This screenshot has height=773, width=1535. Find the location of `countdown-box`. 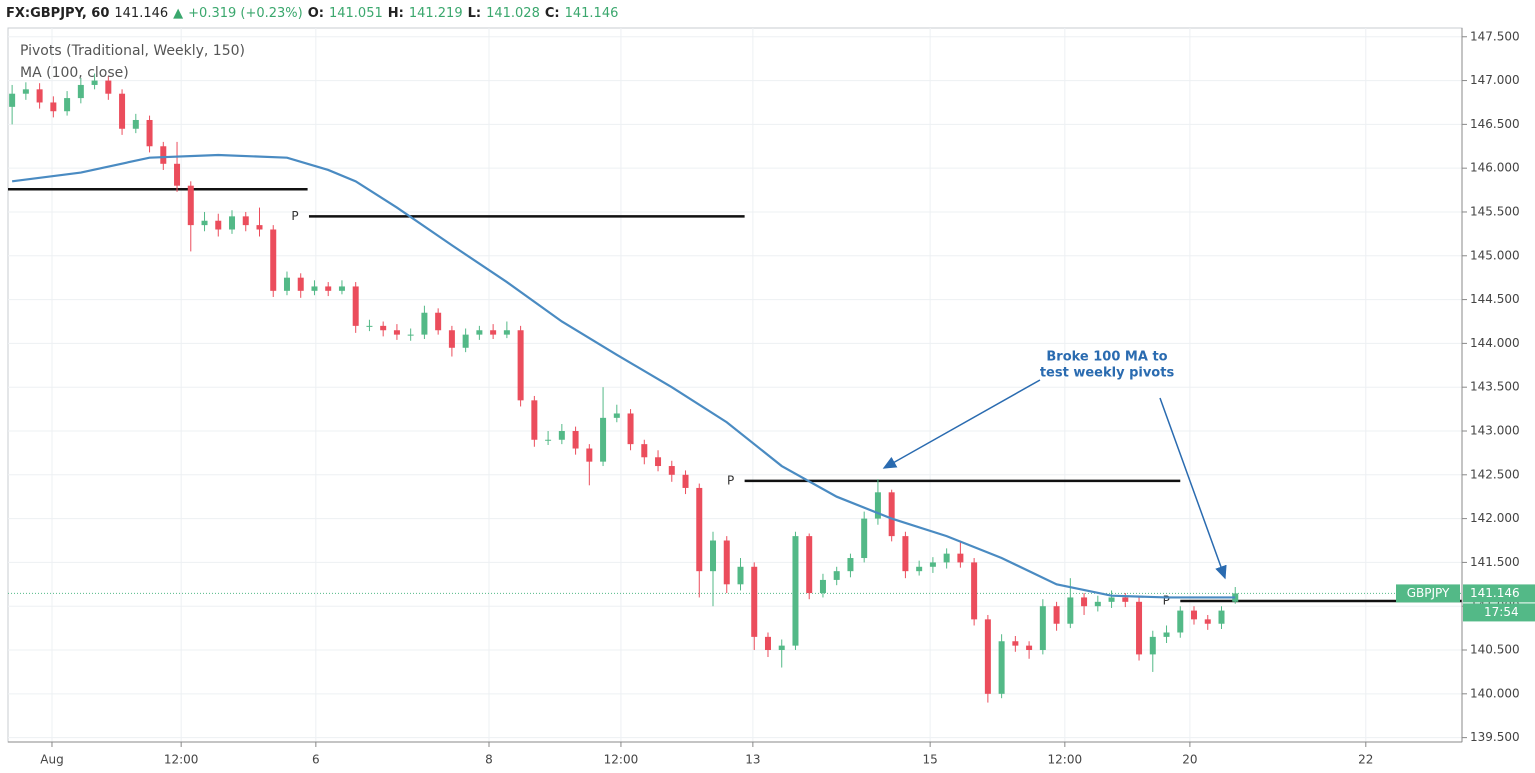

countdown-box is located at coordinates (1499, 612).